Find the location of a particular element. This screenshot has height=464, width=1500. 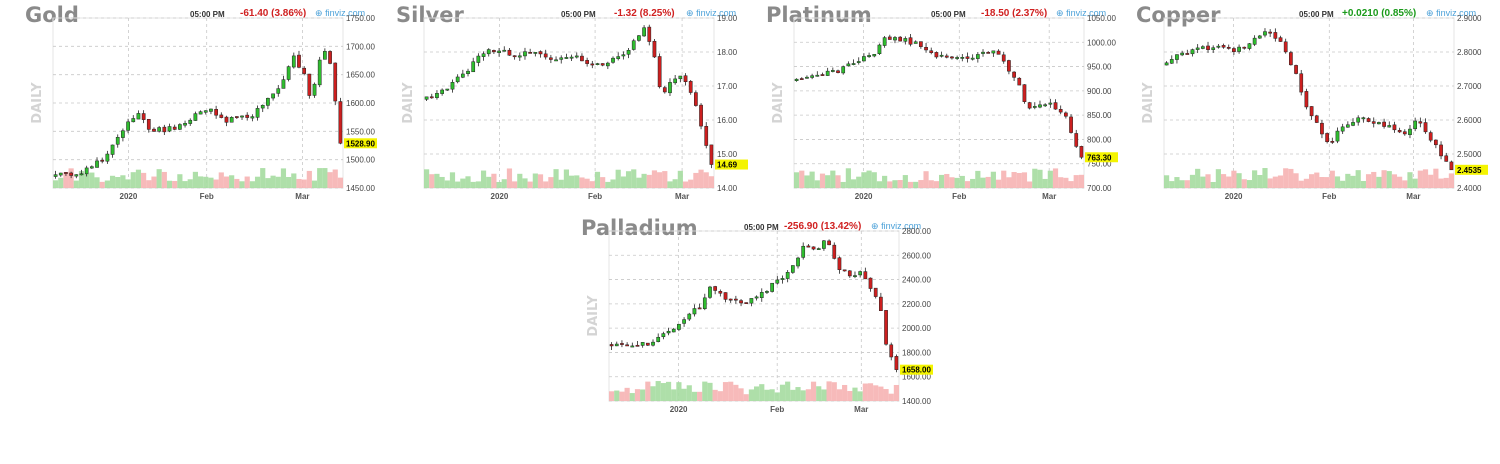

source-text: finviz.com is located at coordinates (1456, 13).